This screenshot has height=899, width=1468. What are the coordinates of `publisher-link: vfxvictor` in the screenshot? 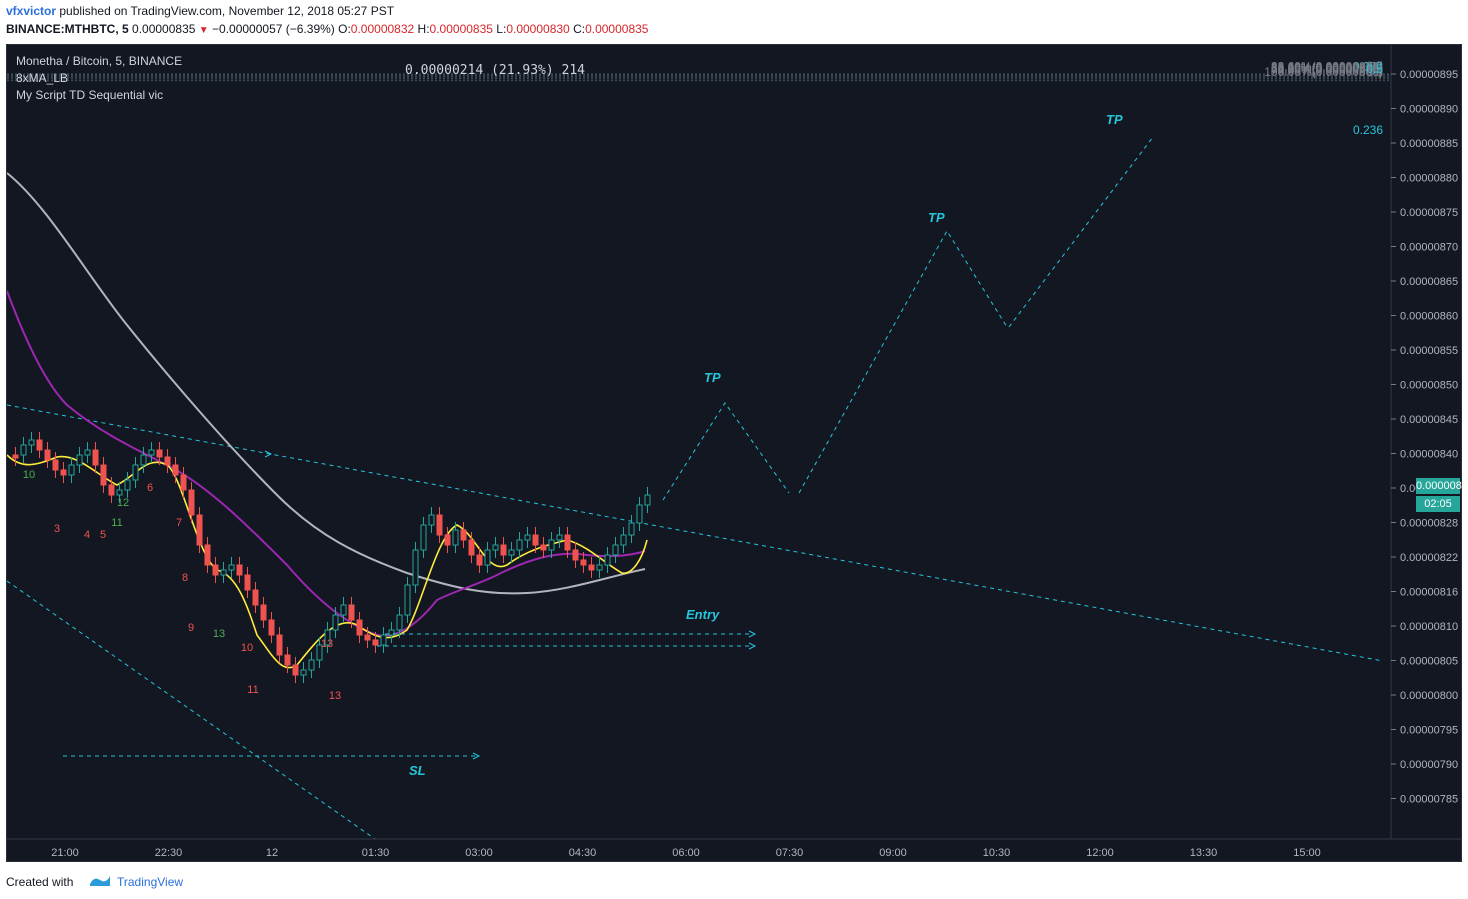 It's located at (31, 11).